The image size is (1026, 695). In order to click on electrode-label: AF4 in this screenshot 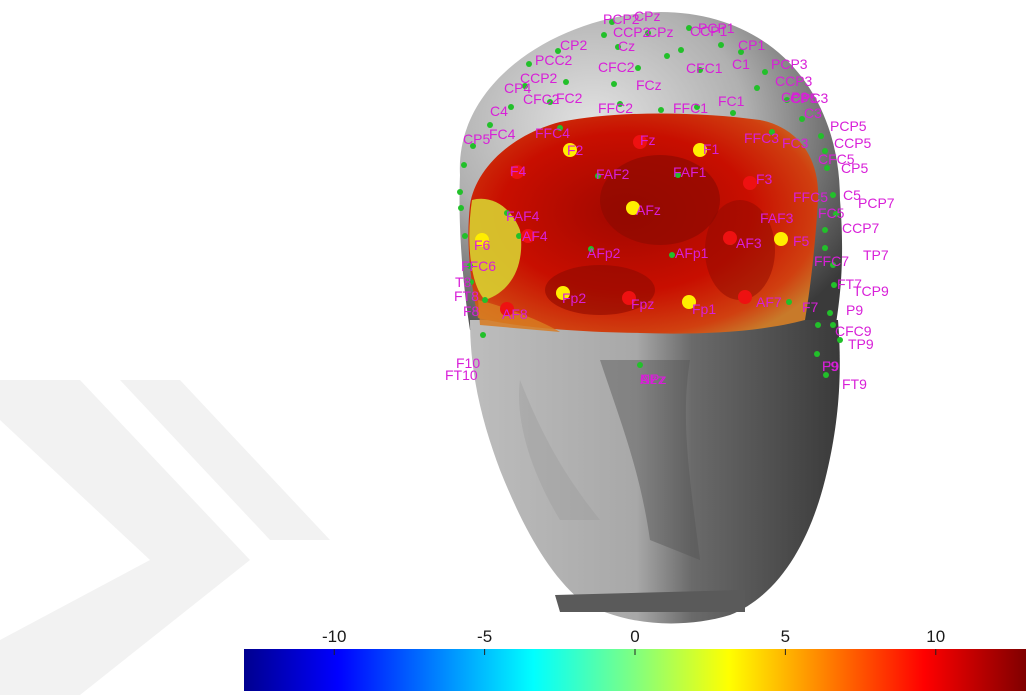, I will do `click(535, 236)`.